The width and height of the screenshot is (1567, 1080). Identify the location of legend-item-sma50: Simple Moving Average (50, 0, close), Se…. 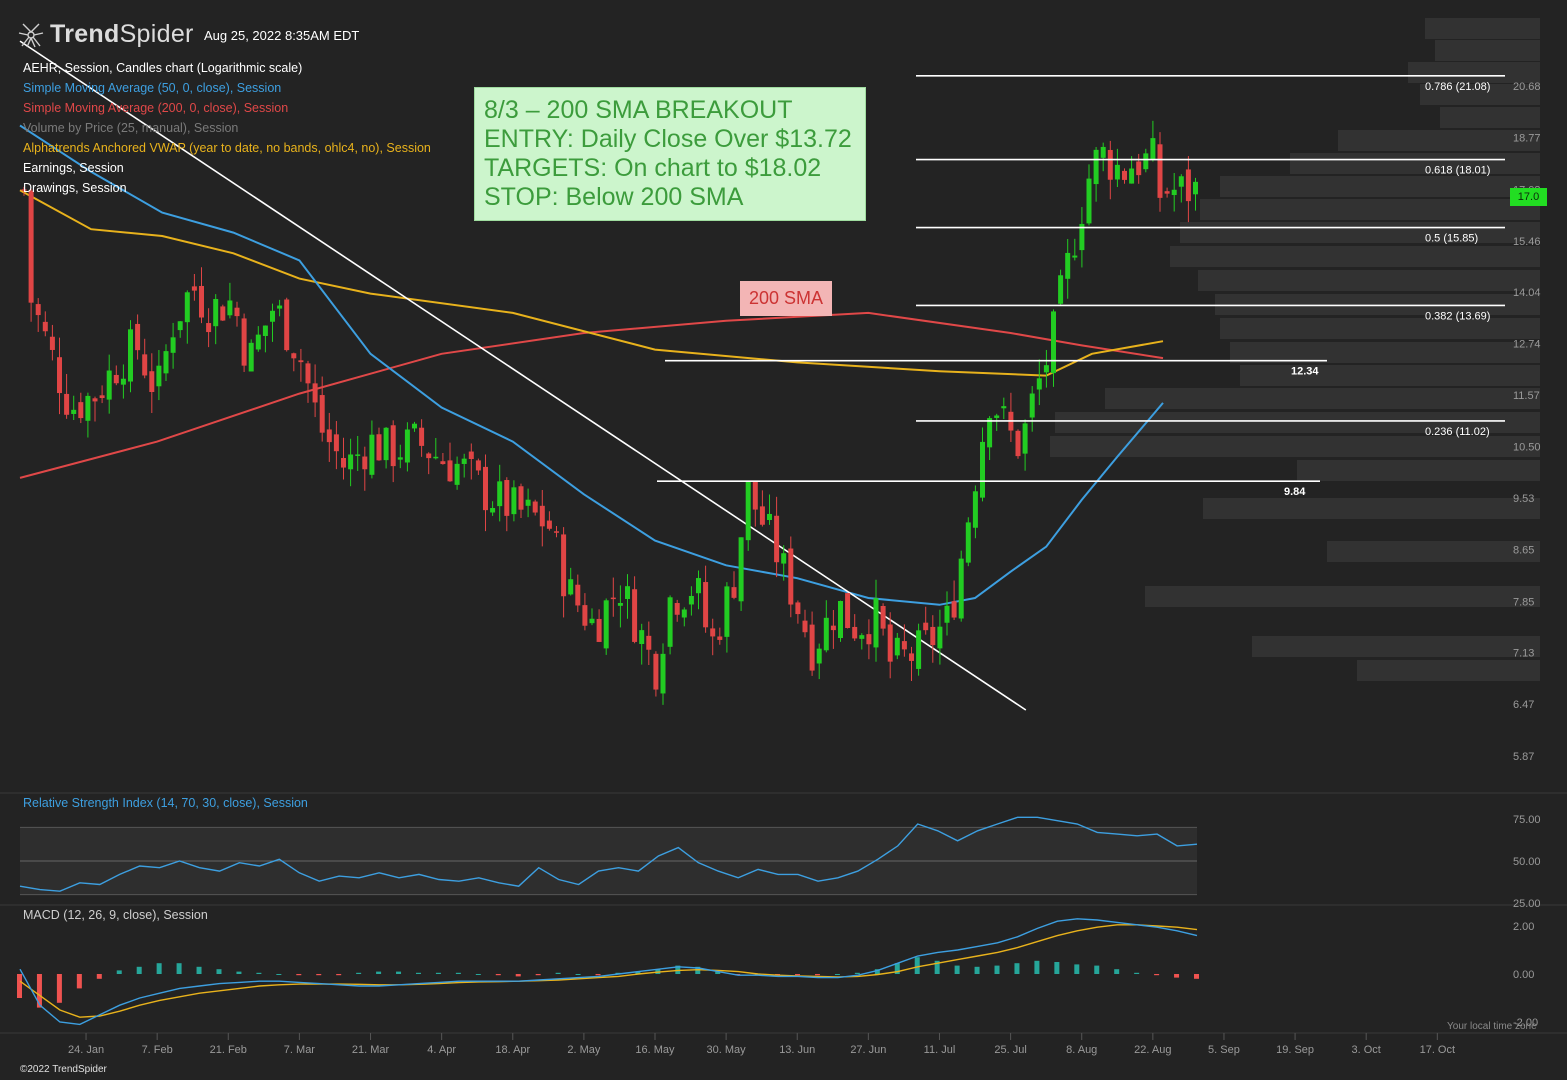
(152, 88).